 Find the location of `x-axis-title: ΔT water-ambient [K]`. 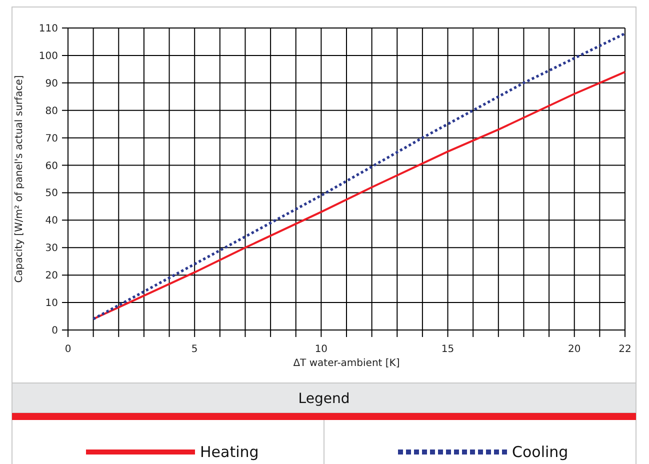

x-axis-title: ΔT water-ambient [K] is located at coordinates (346, 363).